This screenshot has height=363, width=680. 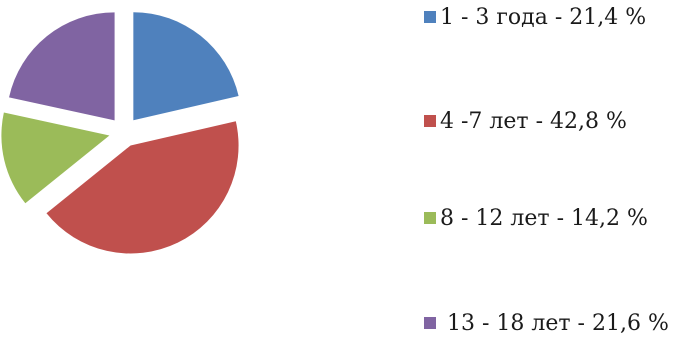 What do you see at coordinates (543, 17) in the screenshot?
I see `legend-label: 1 - 3 года - 21,4 %` at bounding box center [543, 17].